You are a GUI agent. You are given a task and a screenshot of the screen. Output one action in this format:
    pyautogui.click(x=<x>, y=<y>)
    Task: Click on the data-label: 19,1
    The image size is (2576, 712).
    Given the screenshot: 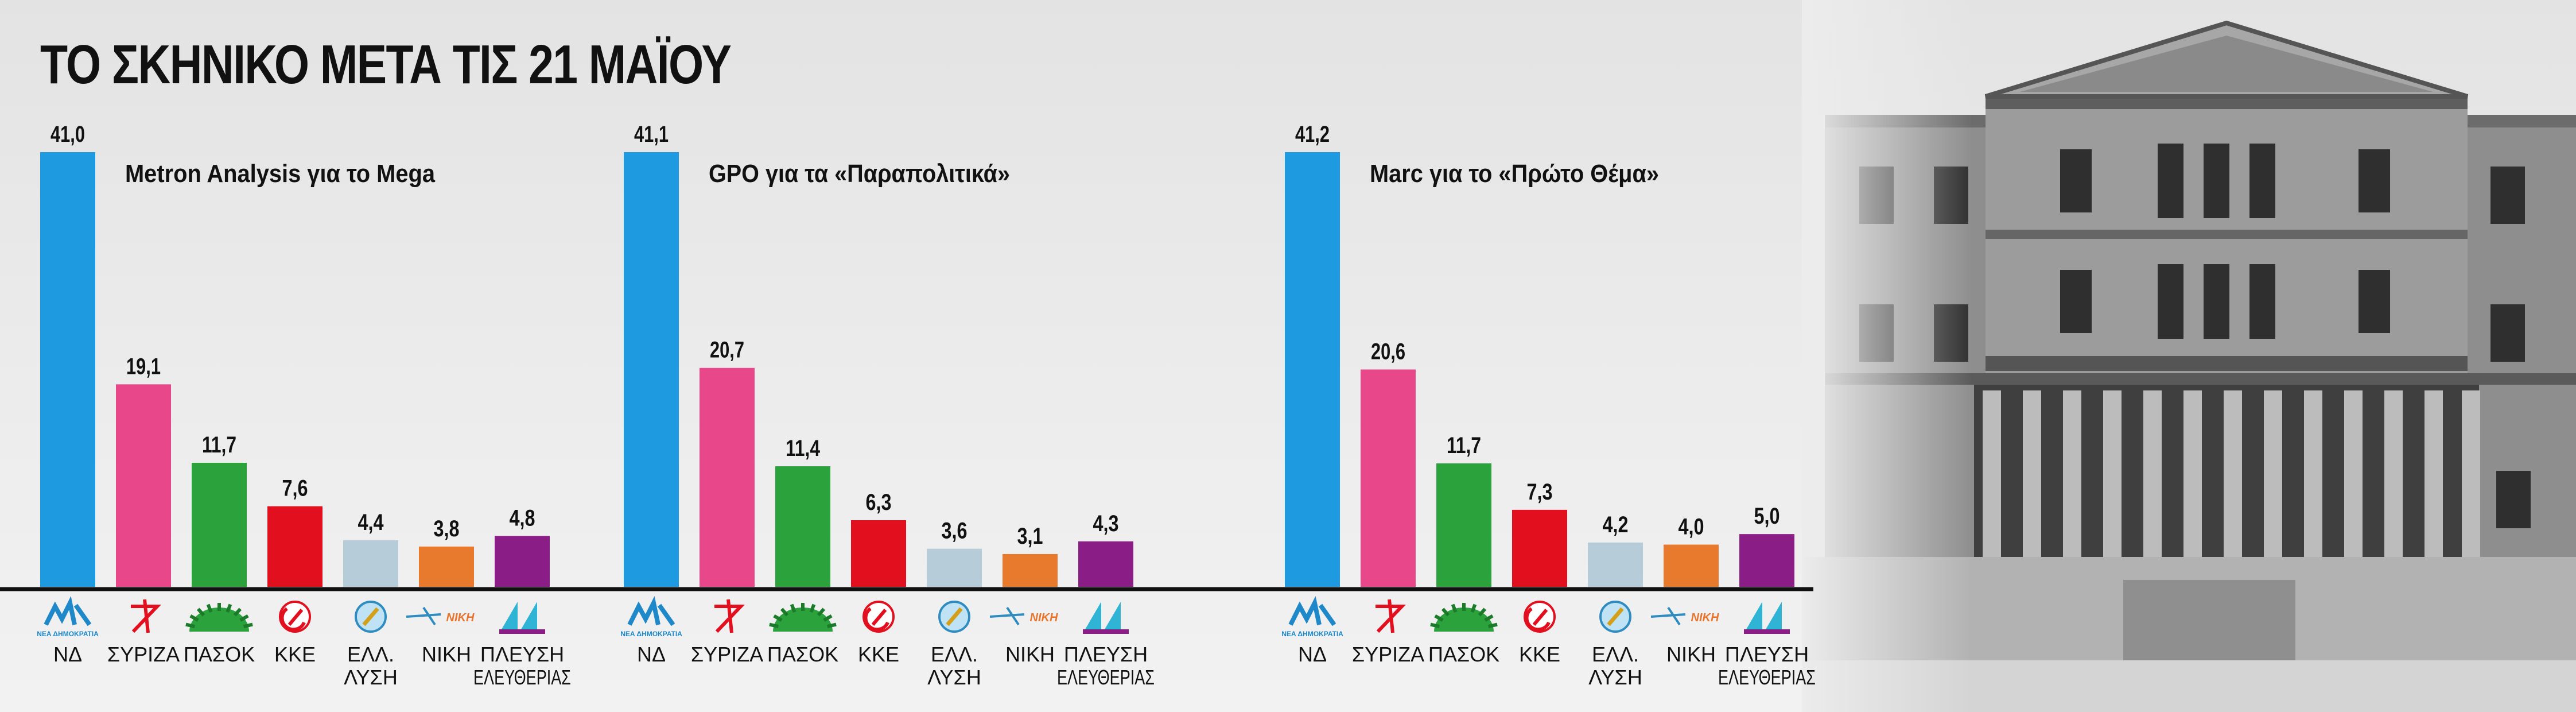 What is the action you would take?
    pyautogui.click(x=143, y=367)
    